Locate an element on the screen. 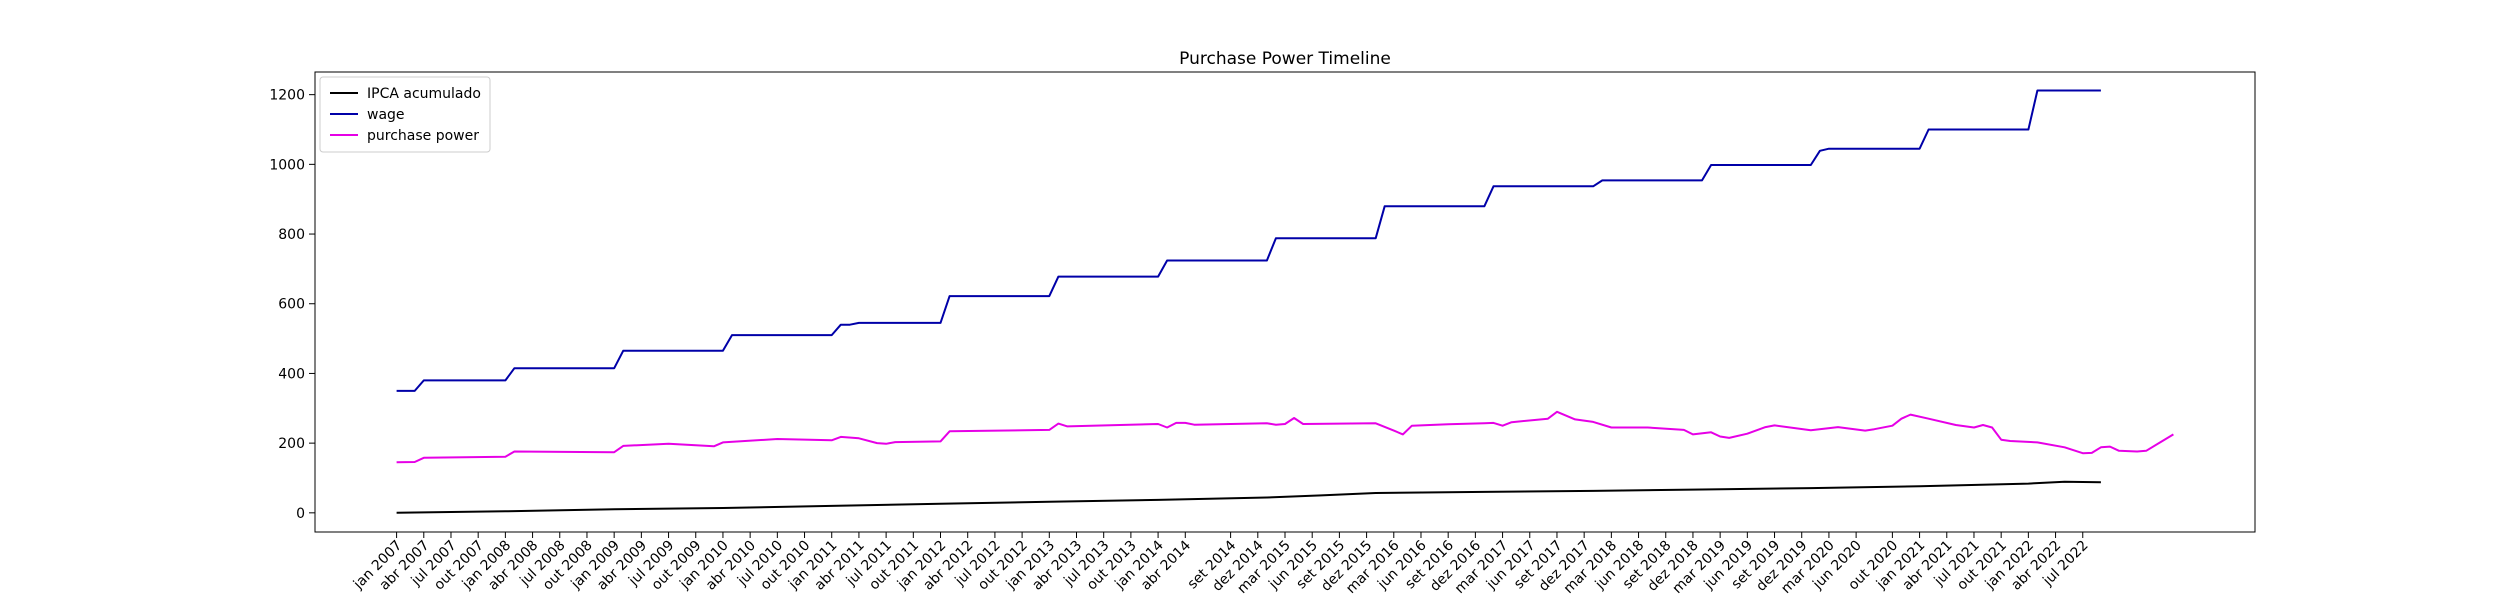 This screenshot has width=2500, height=600. legend: IPCA acumulado wage purchase power is located at coordinates (405, 114).